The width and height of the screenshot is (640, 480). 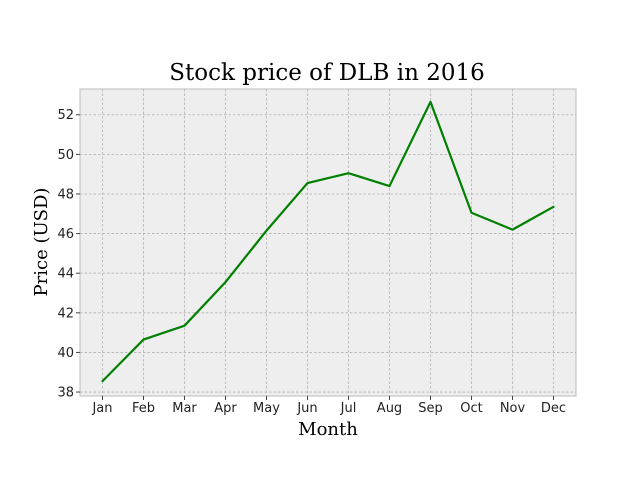 What do you see at coordinates (389, 408) in the screenshot?
I see `x-tick-label: Aug` at bounding box center [389, 408].